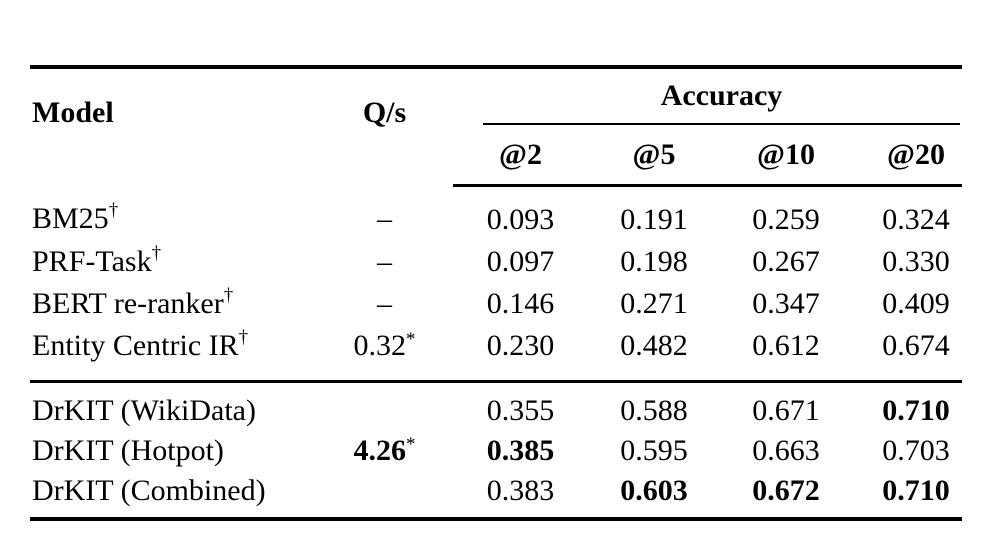 The image size is (988, 544). What do you see at coordinates (907, 156) in the screenshot?
I see `column-header-at20: @20` at bounding box center [907, 156].